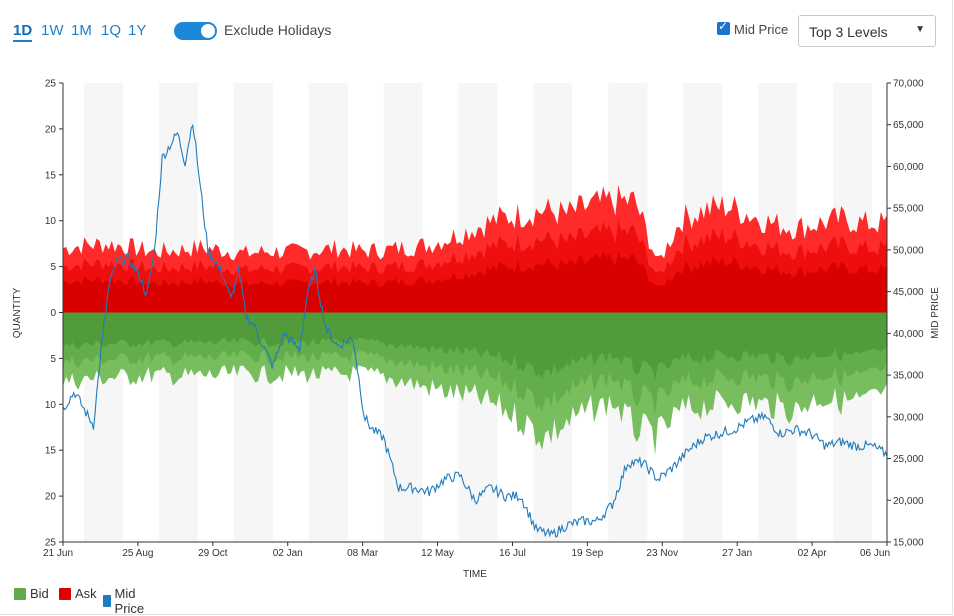  Describe the element at coordinates (195, 31) in the screenshot. I see `exclude-holidays-toggle` at that location.